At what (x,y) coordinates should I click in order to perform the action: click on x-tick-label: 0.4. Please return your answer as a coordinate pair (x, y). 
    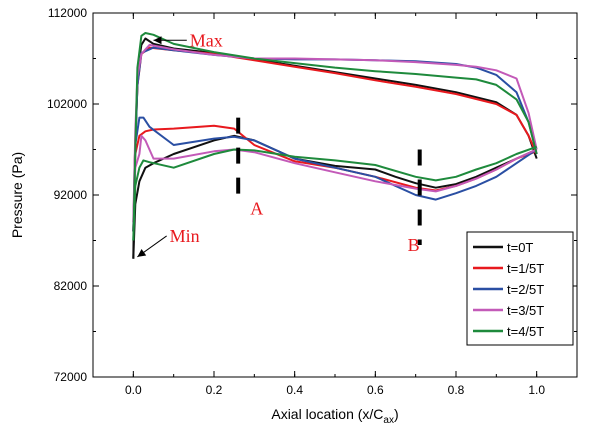
    Looking at the image, I should click on (294, 390).